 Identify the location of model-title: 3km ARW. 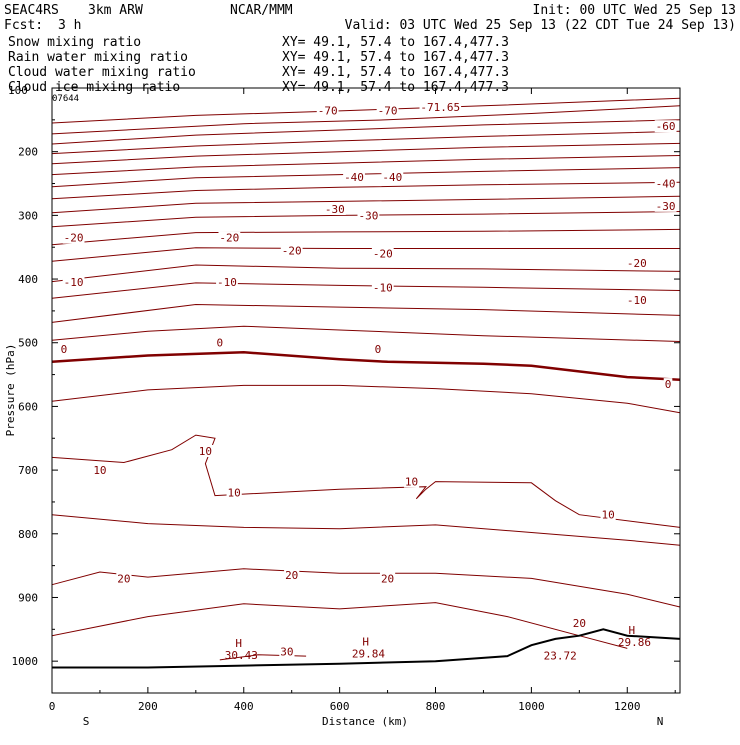
(115, 10).